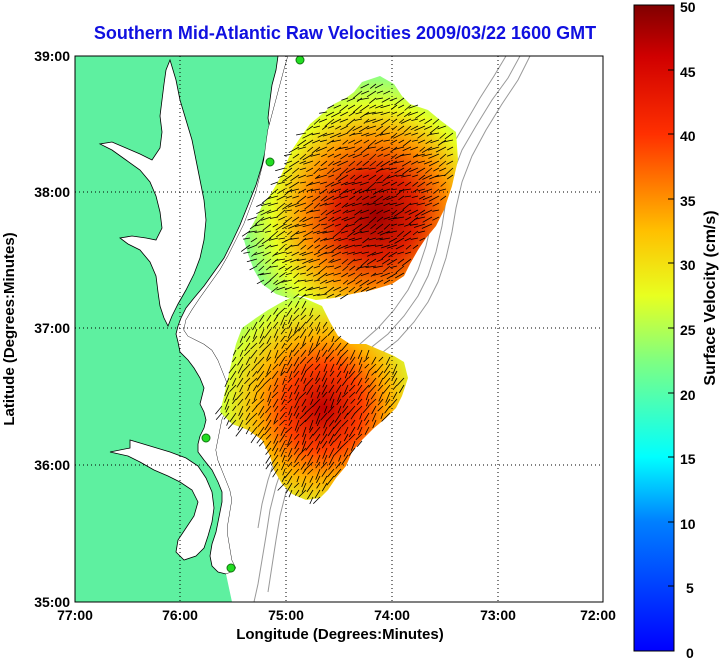 The height and width of the screenshot is (659, 724). What do you see at coordinates (52, 328) in the screenshot?
I see `y-tick-label: 37:00` at bounding box center [52, 328].